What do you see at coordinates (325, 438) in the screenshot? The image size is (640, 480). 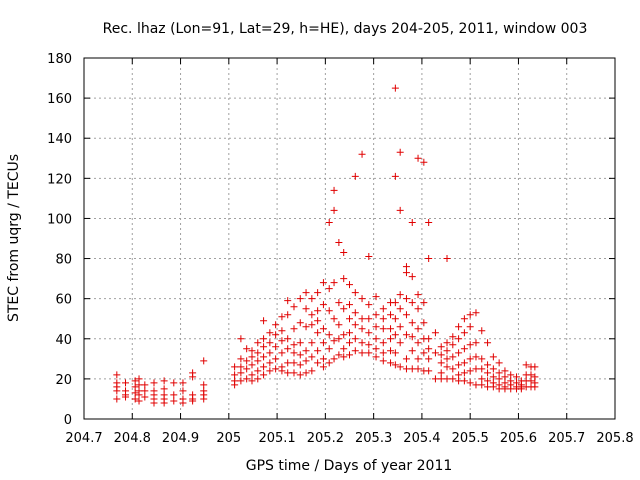 I see `x-tick-label: 205.2` at bounding box center [325, 438].